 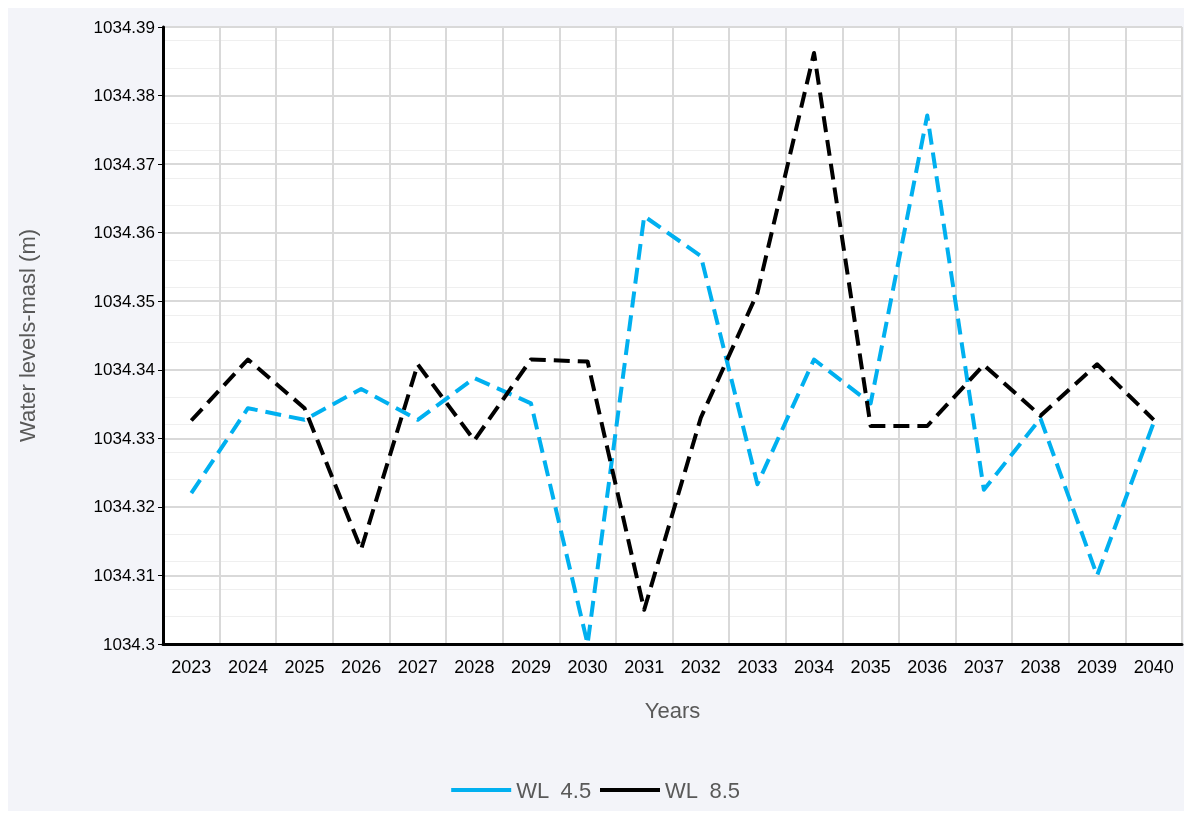 I want to click on x-tick-label: 2037, so click(x=983, y=667).